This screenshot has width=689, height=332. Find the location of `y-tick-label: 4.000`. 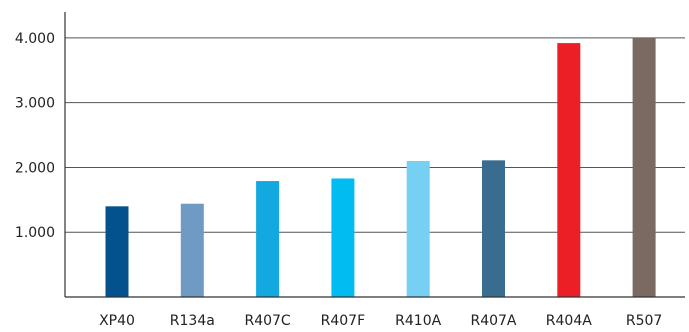

y-tick-label: 4.000 is located at coordinates (35, 39).